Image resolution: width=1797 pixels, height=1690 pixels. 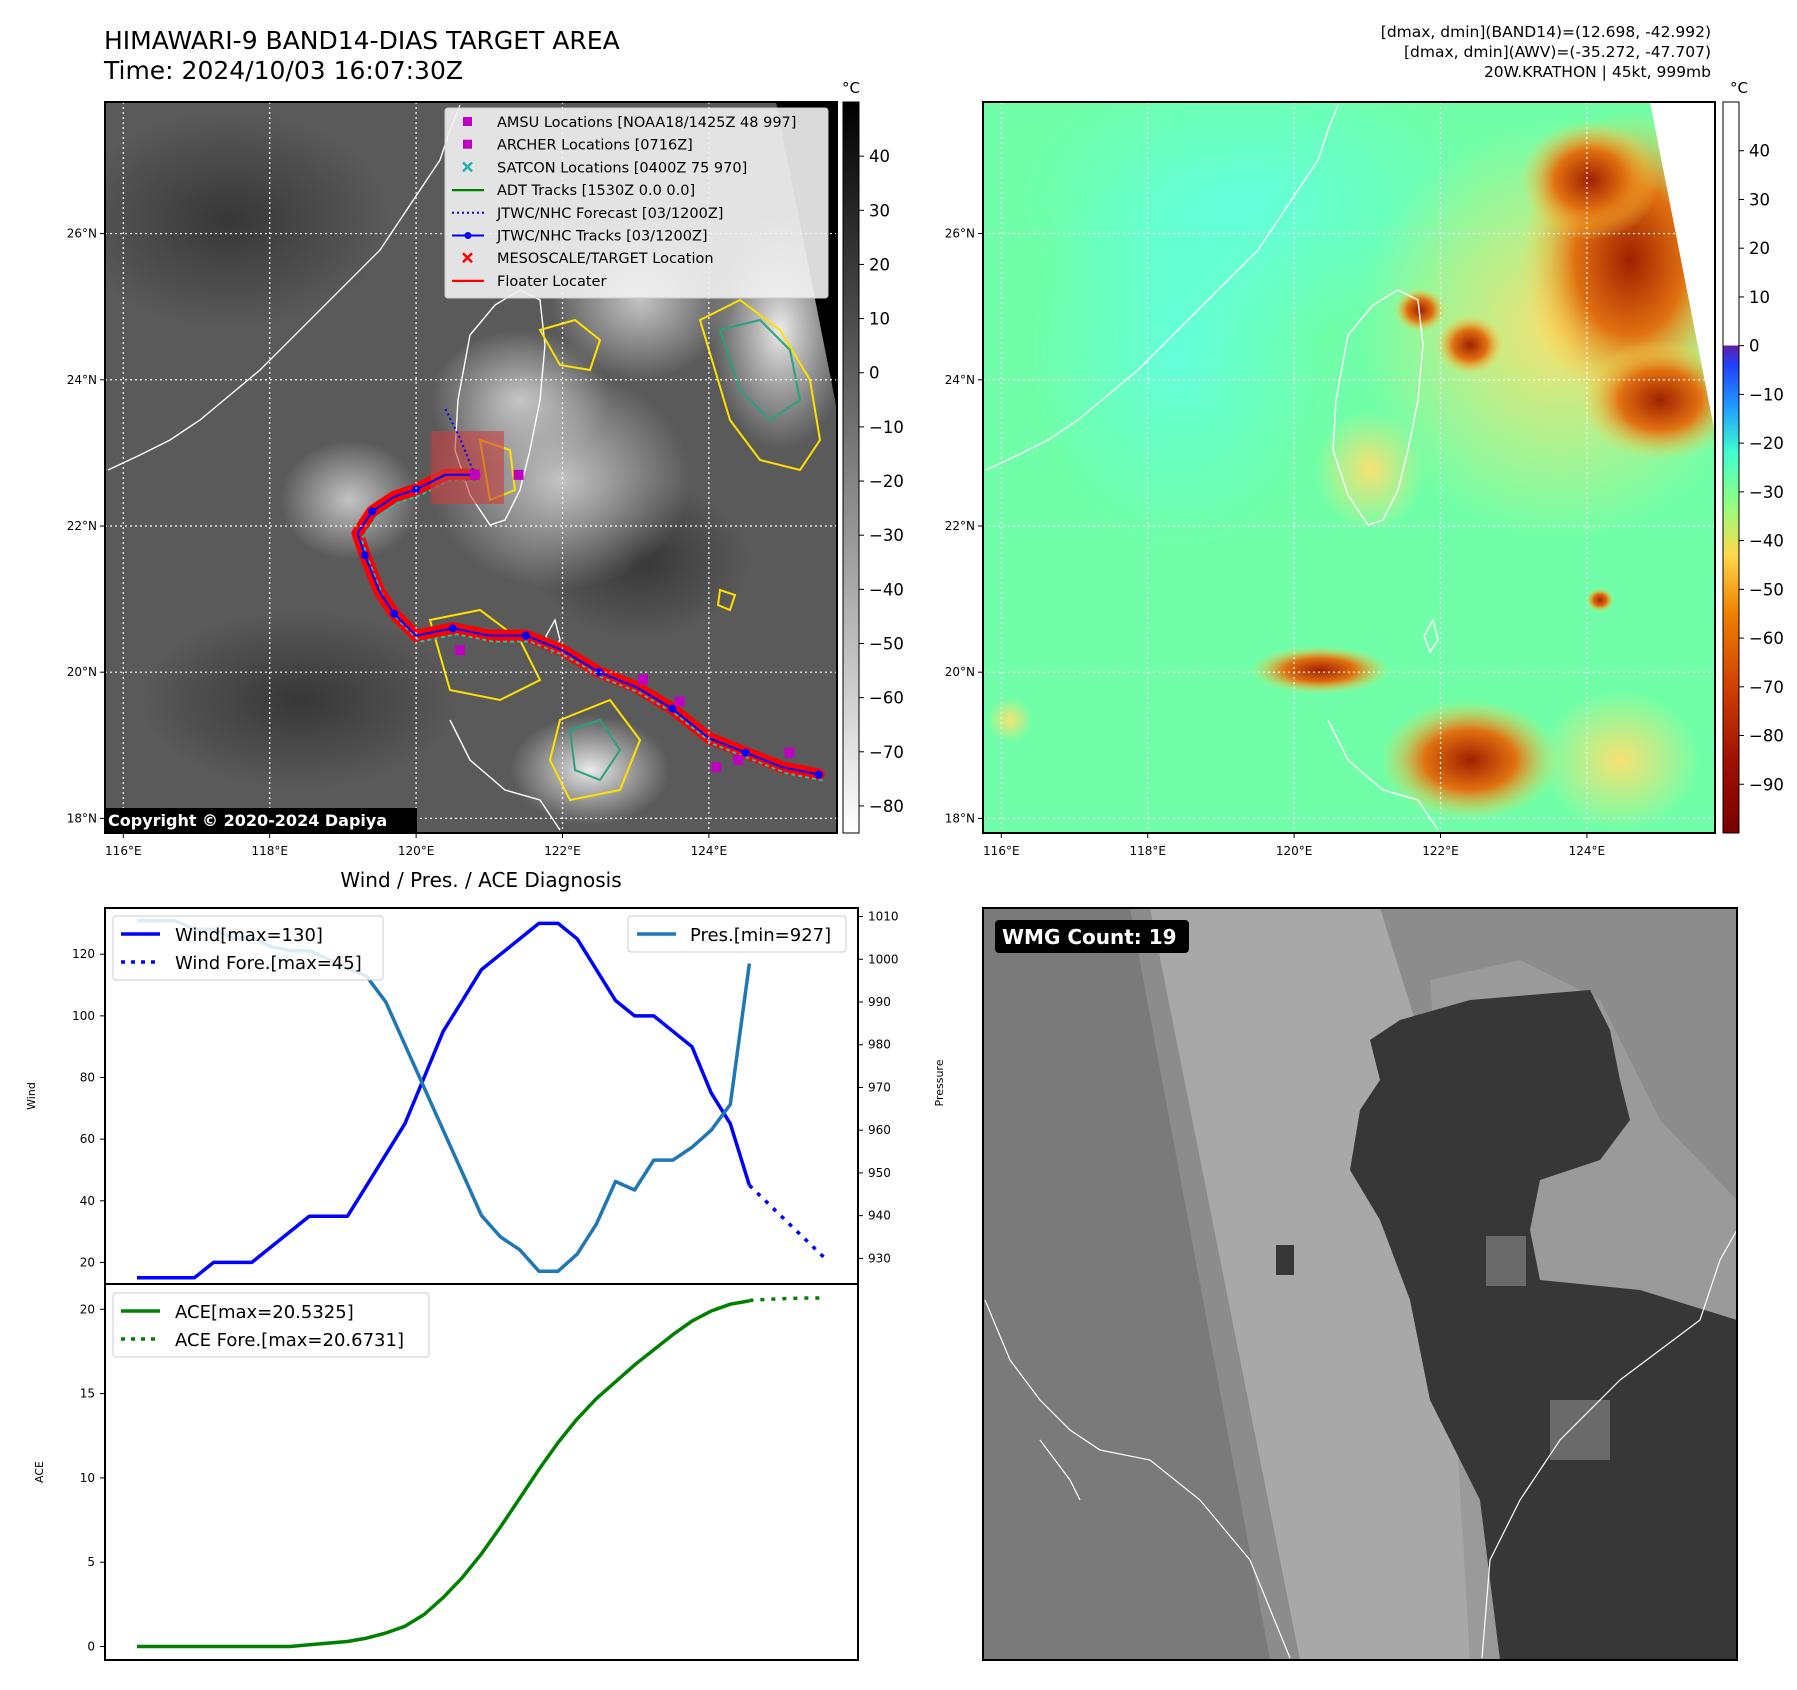 I want to click on legend-item: Floater Locater, so click(x=529, y=282).